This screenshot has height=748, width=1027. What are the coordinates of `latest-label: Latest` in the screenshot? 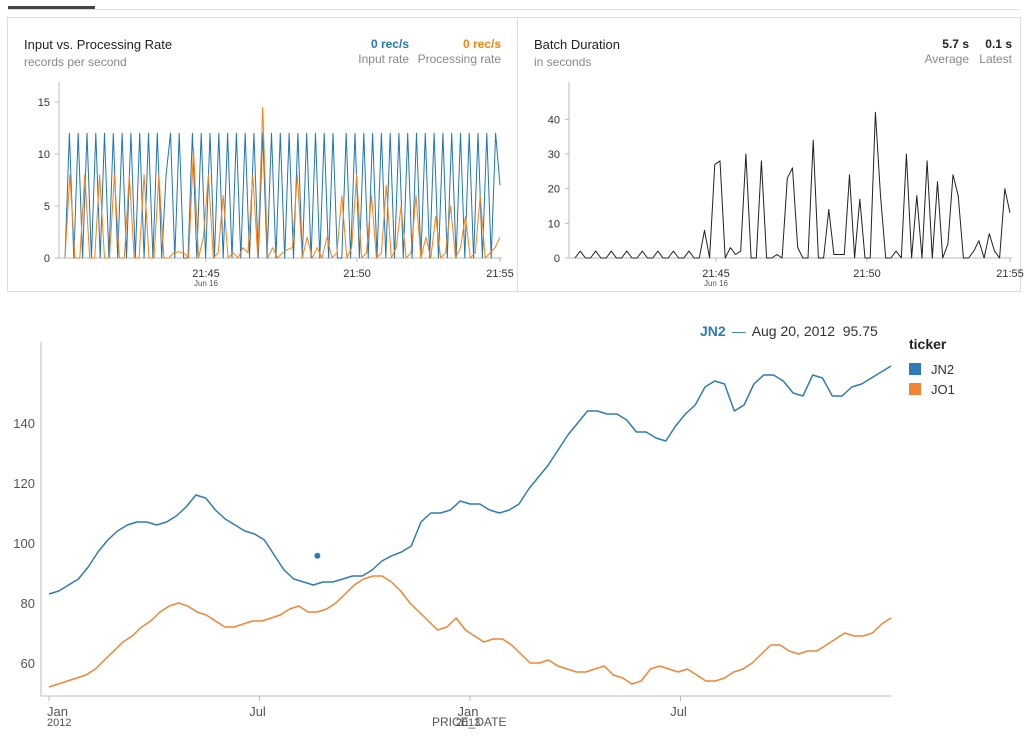 It's located at (995, 59).